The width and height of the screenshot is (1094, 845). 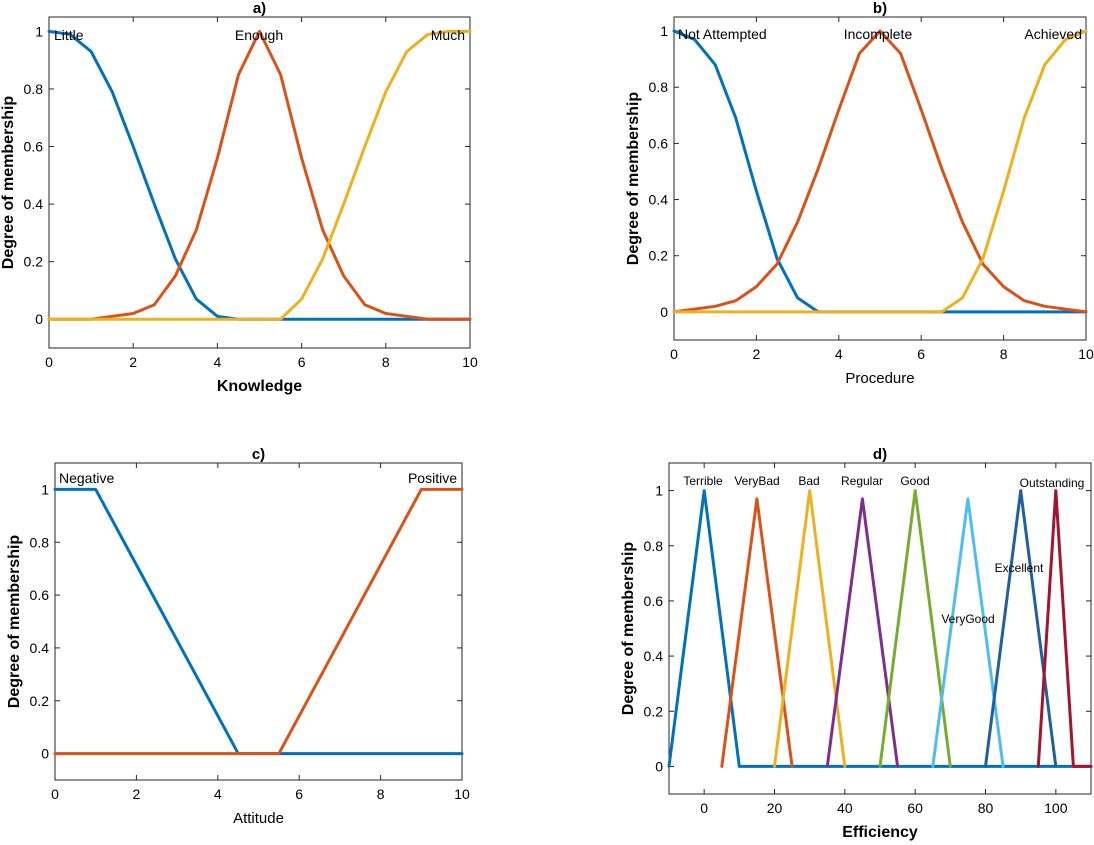 I want to click on mf-label: Terrible, so click(x=703, y=481).